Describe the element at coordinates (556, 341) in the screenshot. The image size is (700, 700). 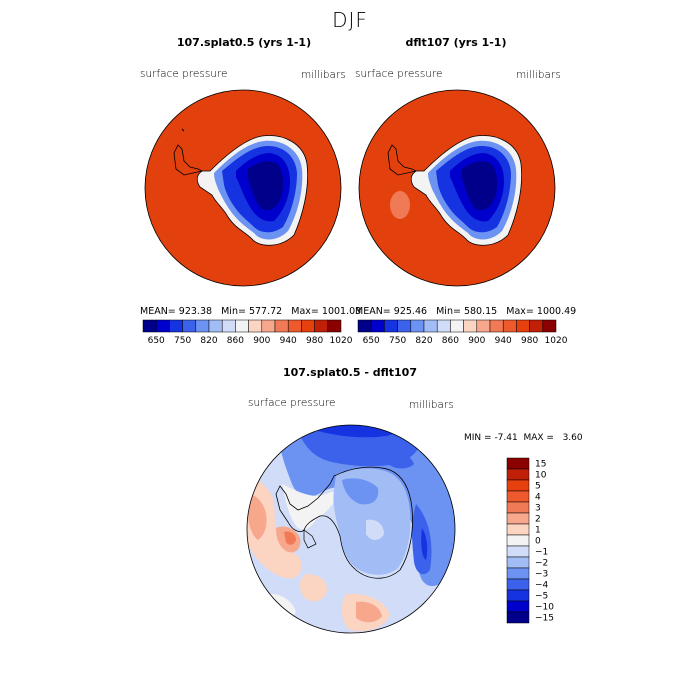
I see `colorbar-tick-label: 1020` at that location.